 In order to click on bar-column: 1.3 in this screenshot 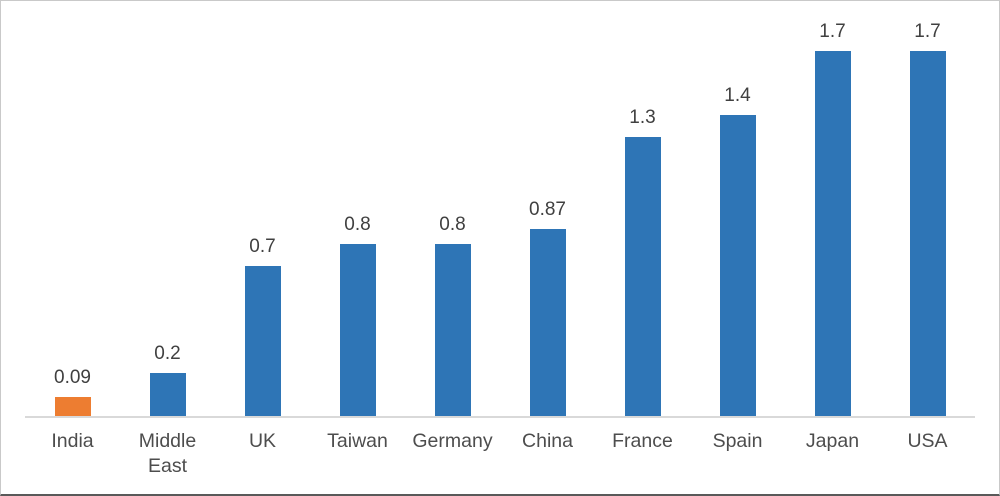, I will do `click(642, 261)`.